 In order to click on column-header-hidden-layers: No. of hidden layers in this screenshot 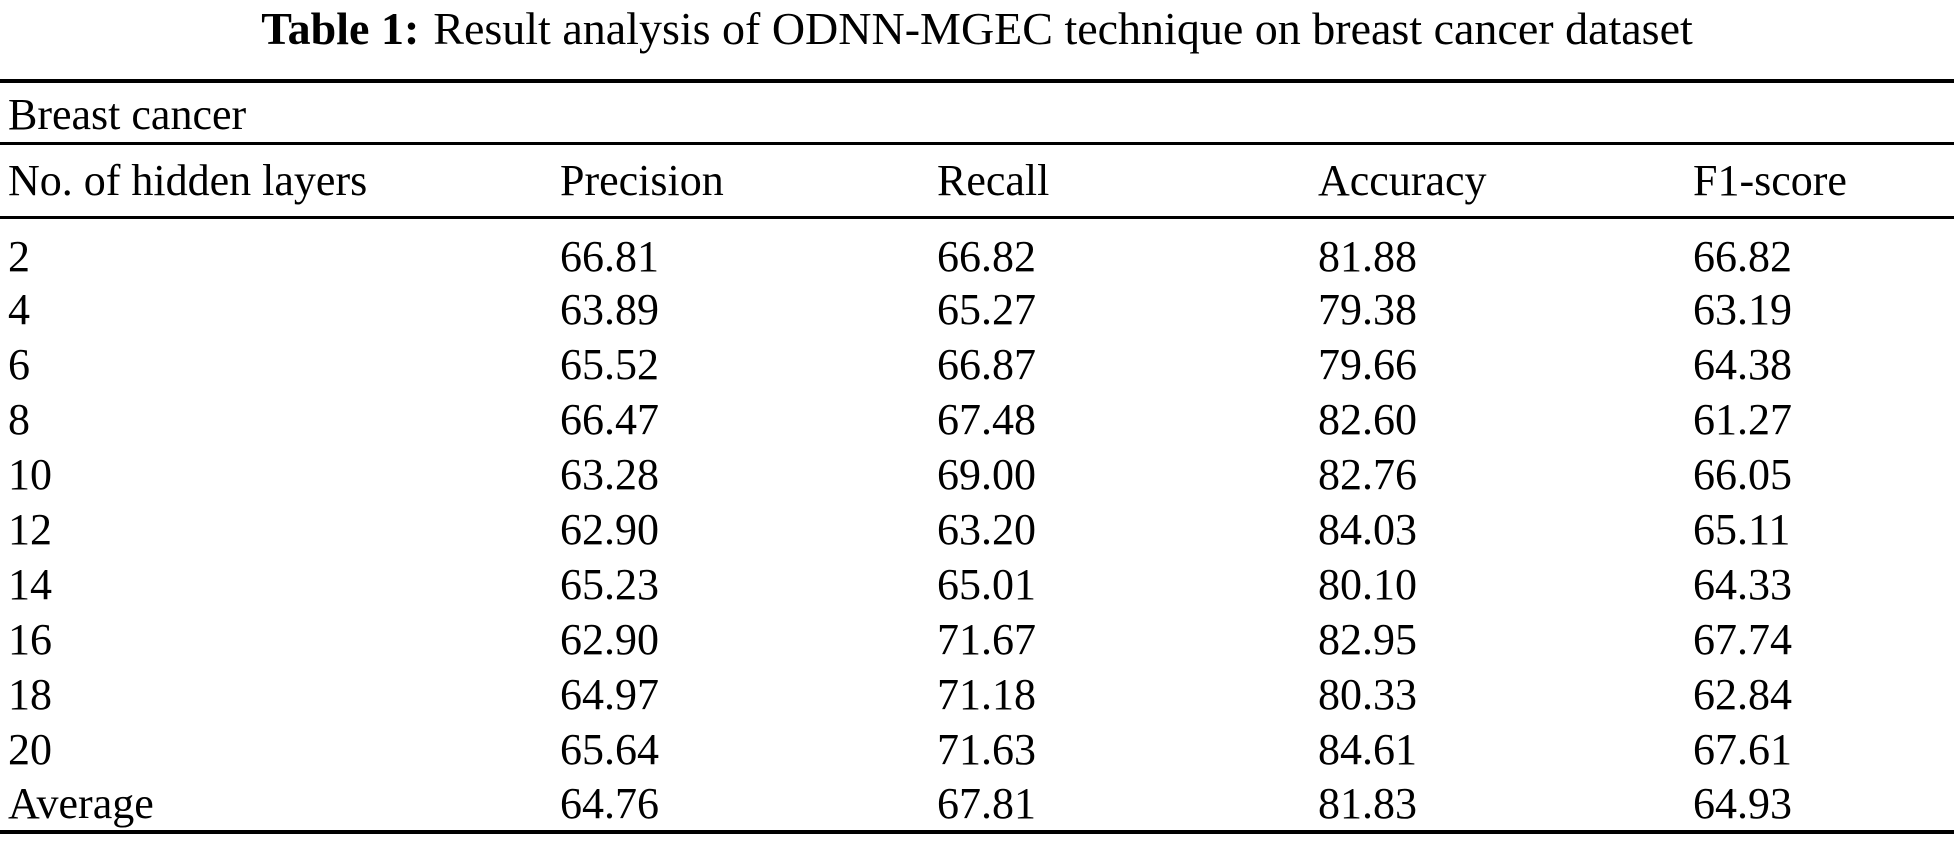, I will do `click(276, 181)`.